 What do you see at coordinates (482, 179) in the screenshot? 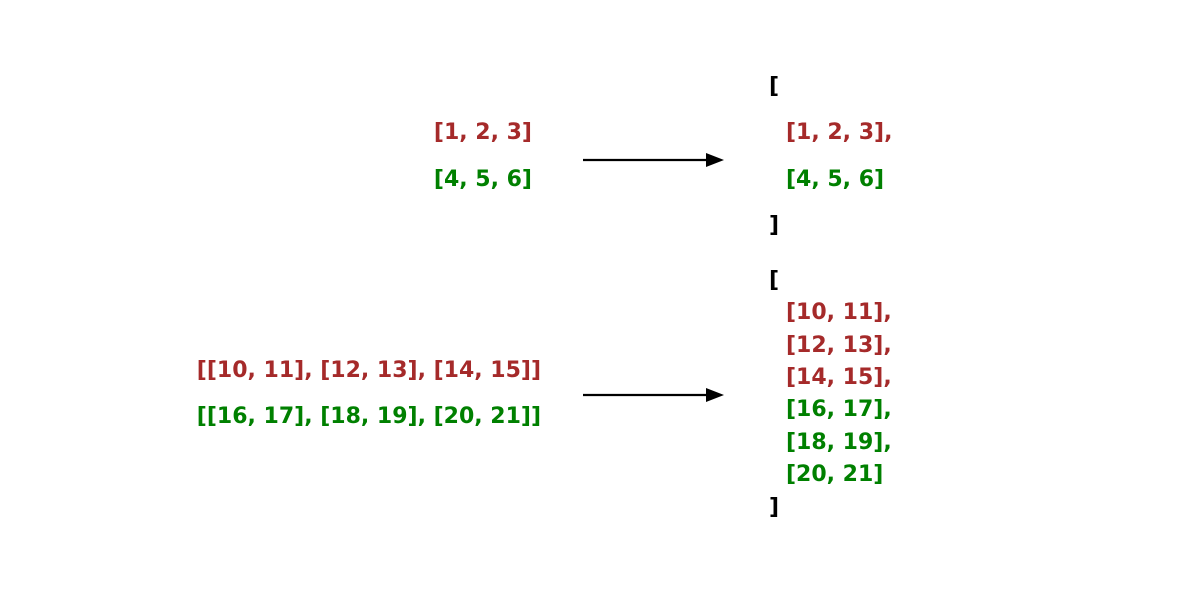
I see `input-array-2: [4, 5, 6]` at bounding box center [482, 179].